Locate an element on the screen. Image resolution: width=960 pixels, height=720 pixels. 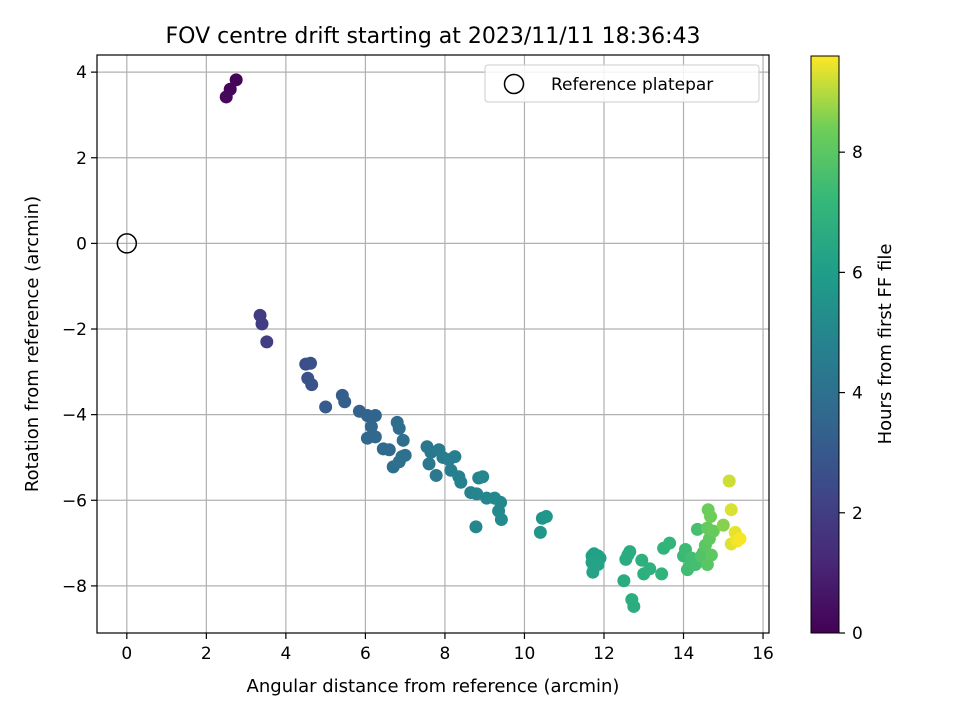
x-tick-label: 8 is located at coordinates (445, 654).